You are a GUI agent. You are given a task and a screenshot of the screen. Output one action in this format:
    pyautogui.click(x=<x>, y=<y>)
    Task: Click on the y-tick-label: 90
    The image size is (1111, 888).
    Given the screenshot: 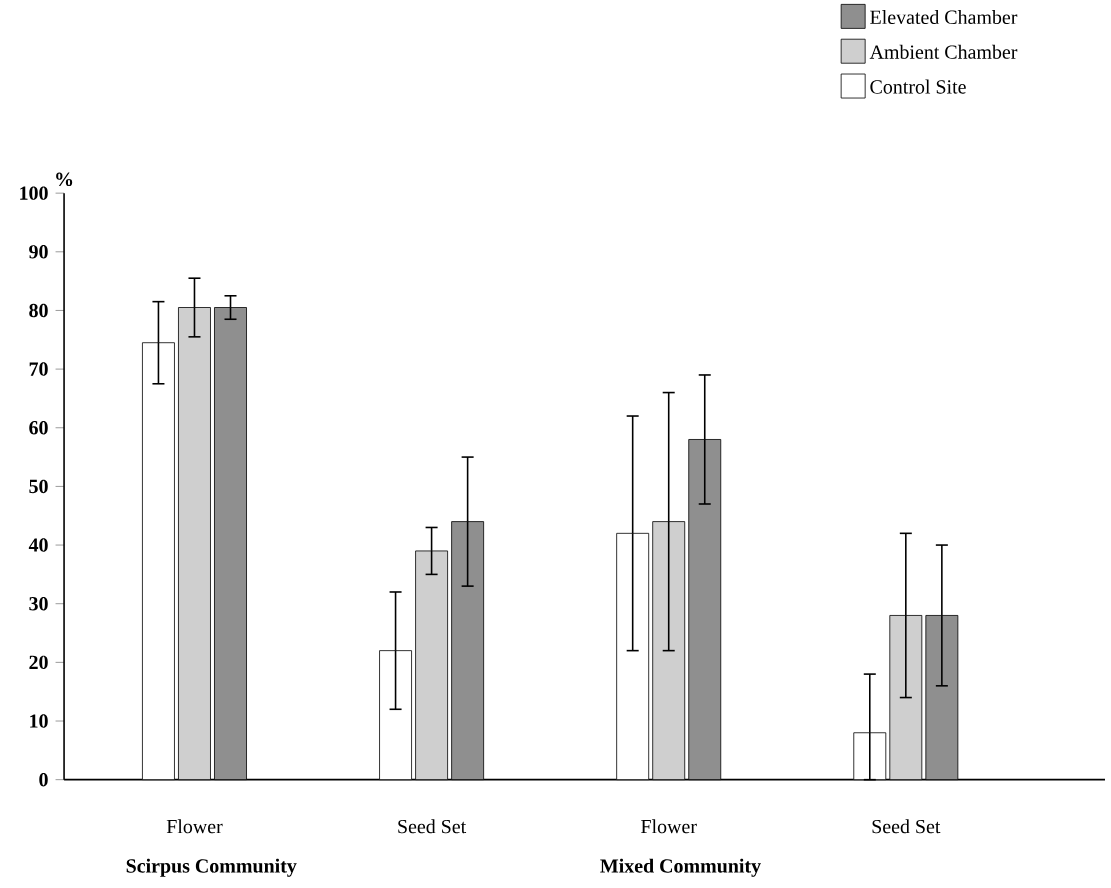 What is the action you would take?
    pyautogui.click(x=38, y=252)
    